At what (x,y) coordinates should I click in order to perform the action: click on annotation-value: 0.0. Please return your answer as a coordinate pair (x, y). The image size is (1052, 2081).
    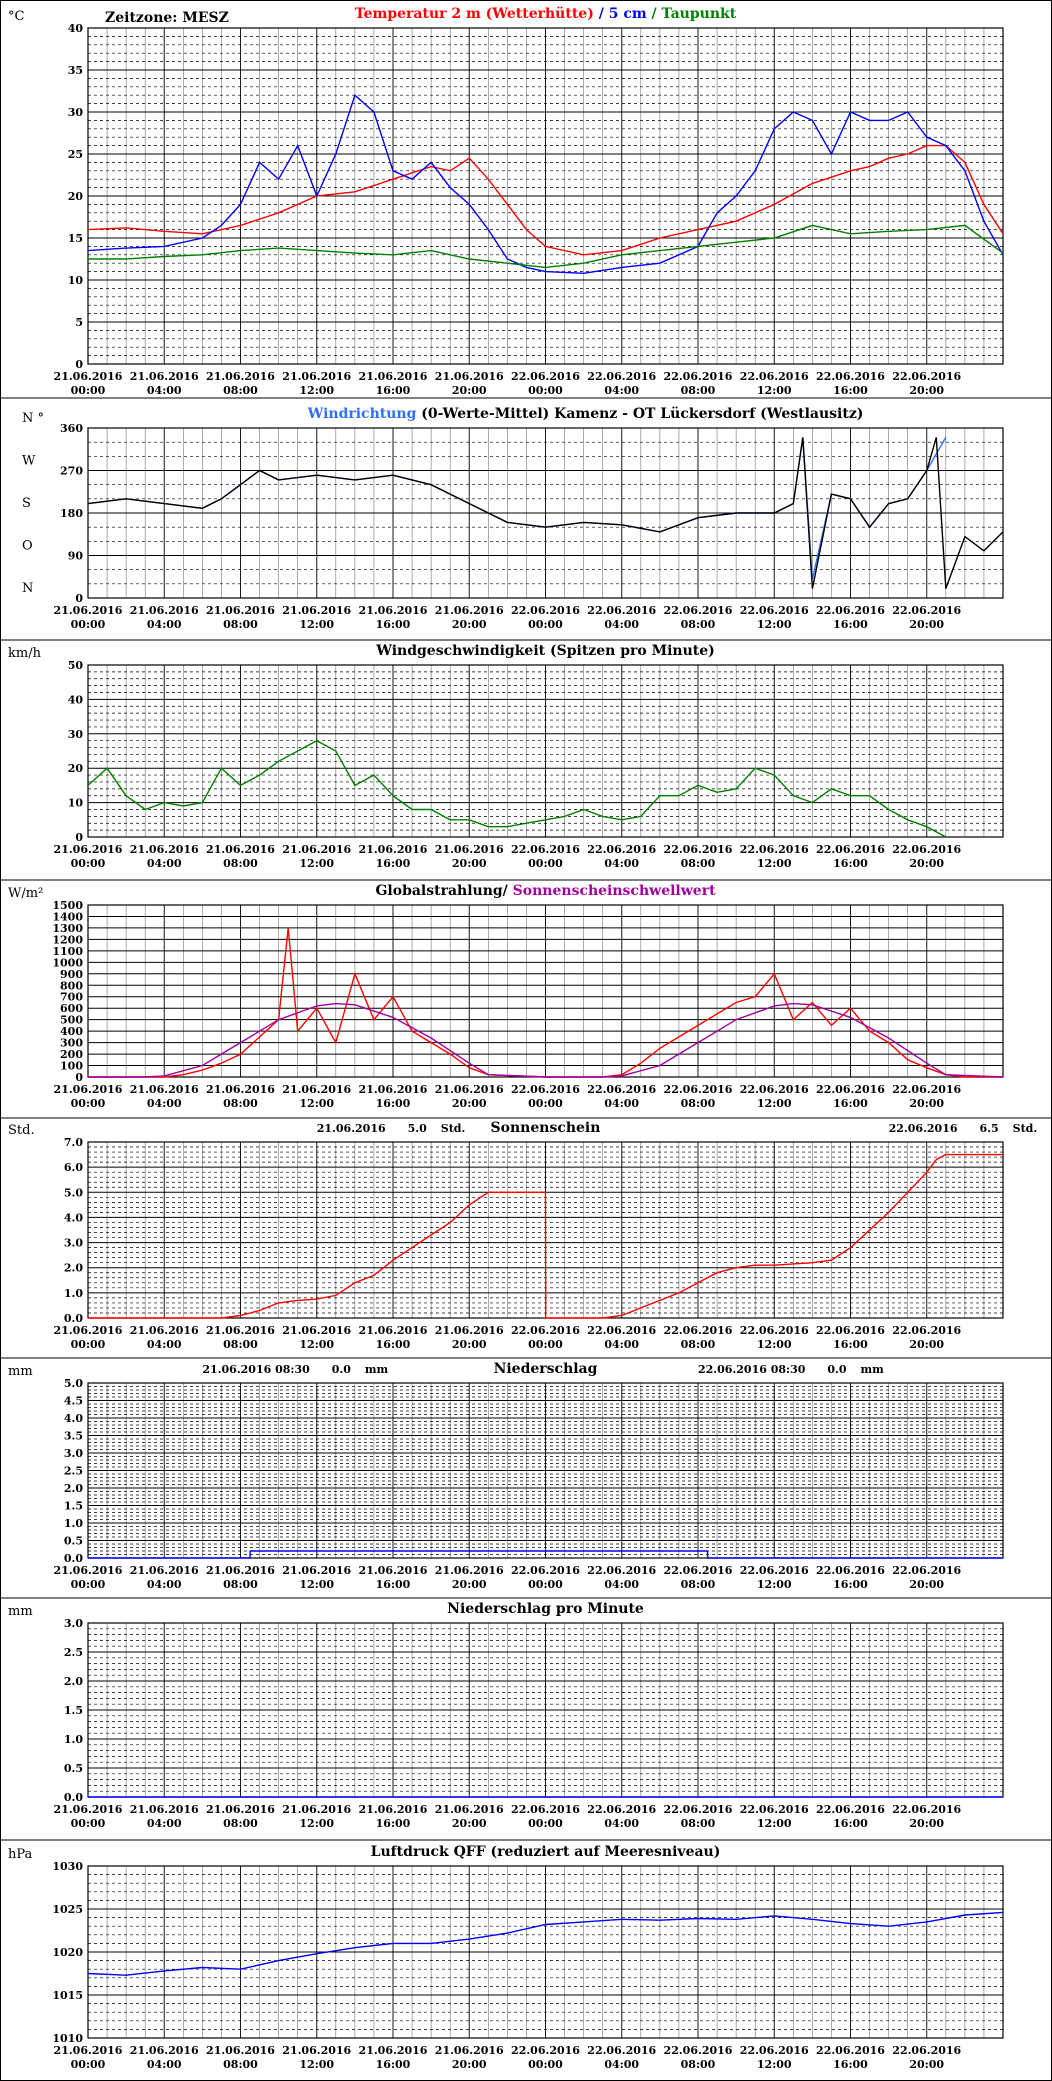
    Looking at the image, I should click on (341, 1369).